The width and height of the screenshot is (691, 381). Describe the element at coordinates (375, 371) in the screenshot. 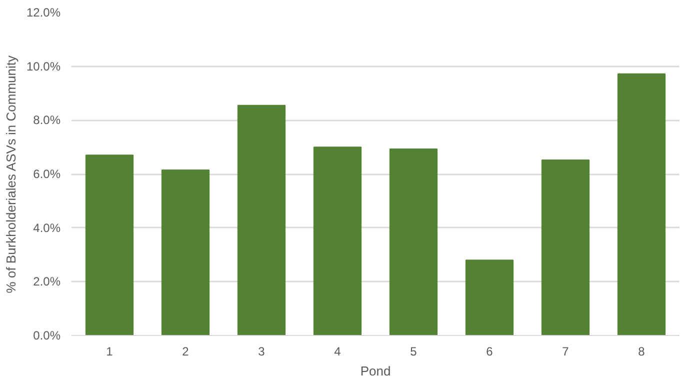

I see `x-axis-title: Pond` at that location.